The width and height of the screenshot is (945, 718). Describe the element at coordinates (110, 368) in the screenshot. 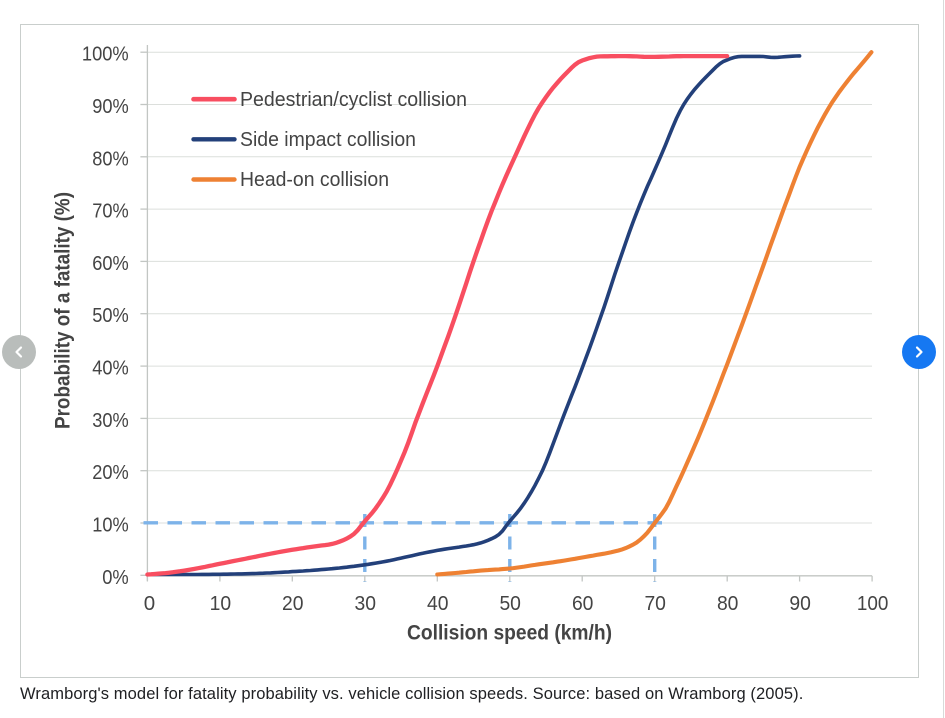

I see `svg-text: 40%` at that location.